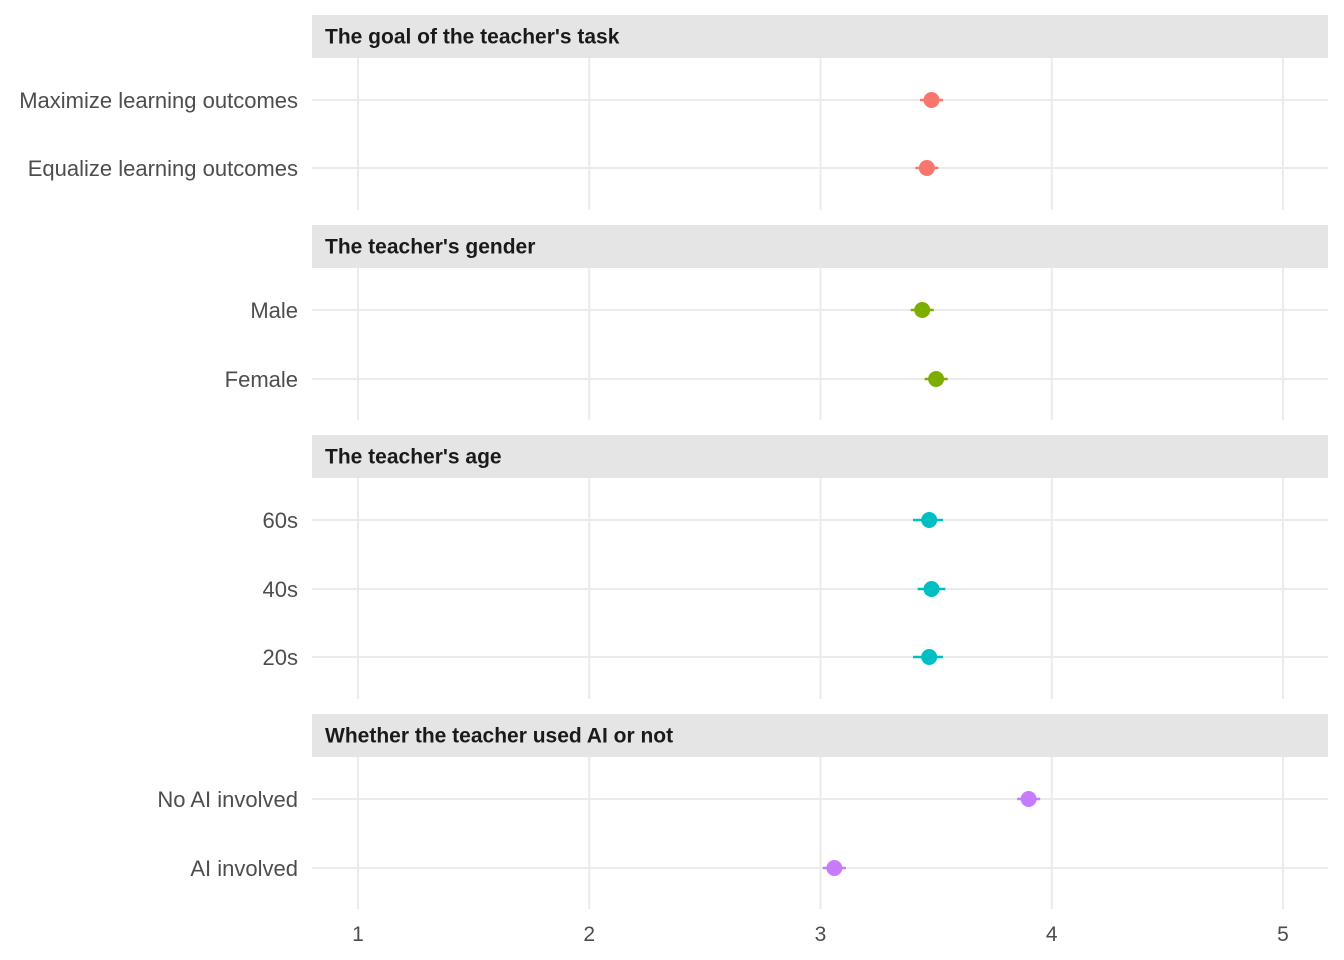 This screenshot has height=960, width=1344. I want to click on category-label: Maximize learning outcomes, so click(158, 100).